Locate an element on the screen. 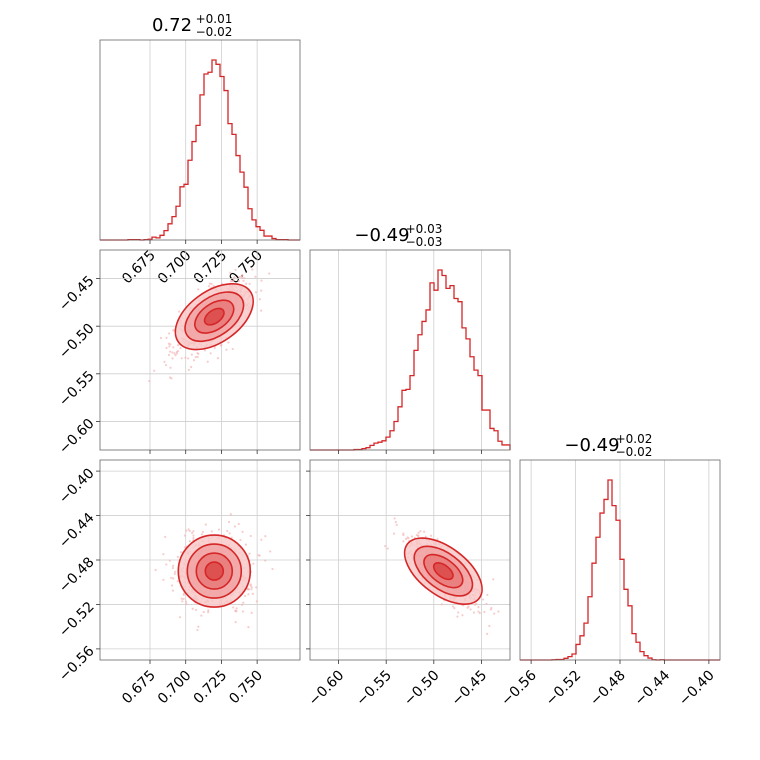 The height and width of the screenshot is (760, 760). joint-2-1-xticklabel-3: −0.45 is located at coordinates (470, 689).